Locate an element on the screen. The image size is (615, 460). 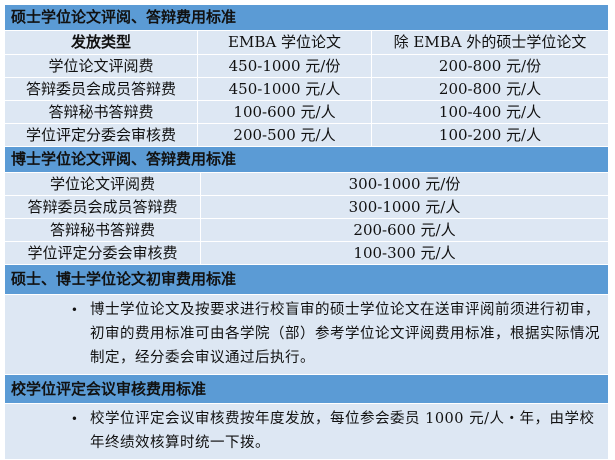
cell: 100-400 元/人 is located at coordinates (490, 112).